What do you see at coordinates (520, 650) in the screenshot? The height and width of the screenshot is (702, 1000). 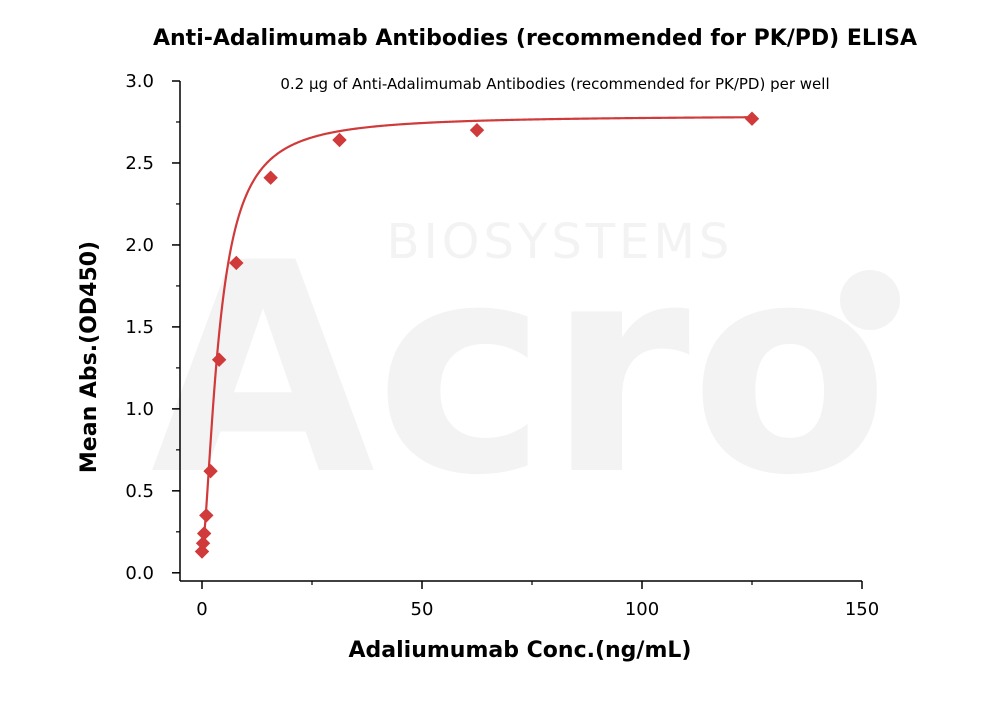 I see `x-axis-label: Adaliumumab Conc.(ng/mL)` at bounding box center [520, 650].